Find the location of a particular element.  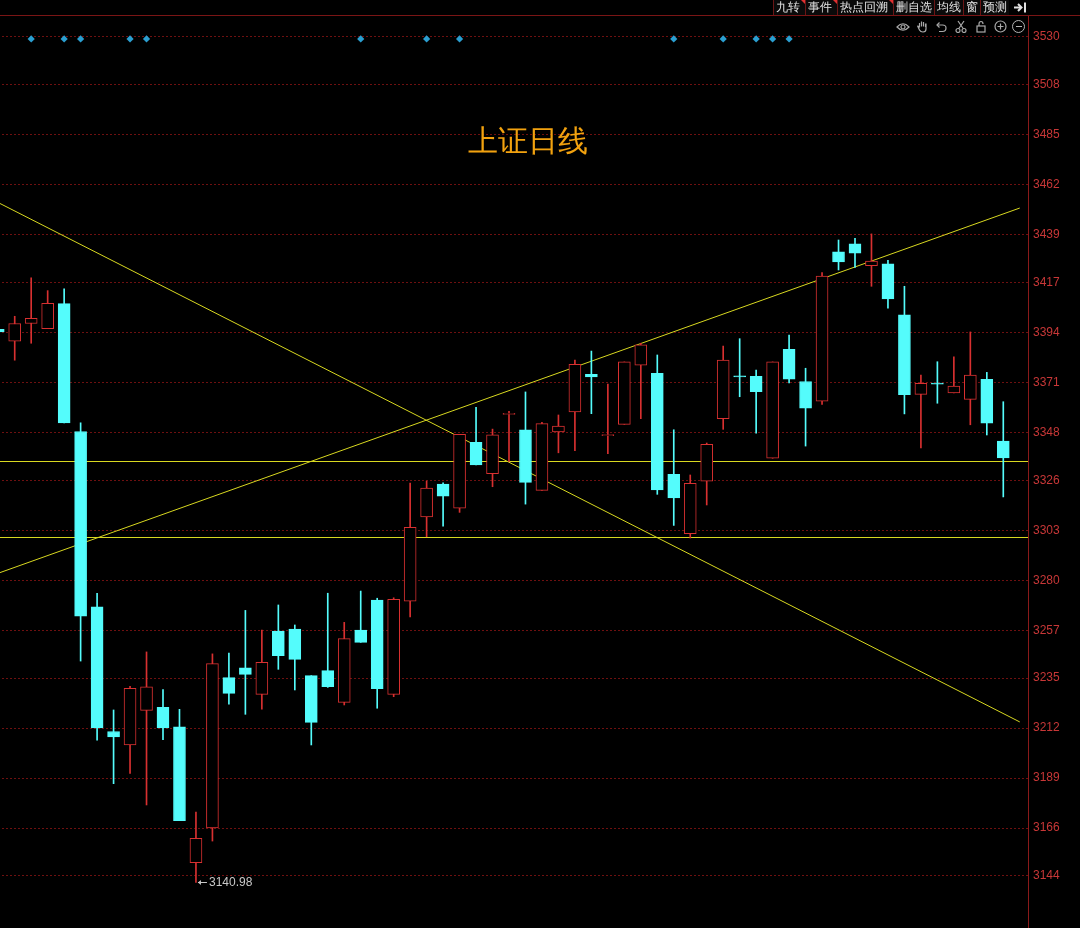

y-tick-label: 3235 is located at coordinates (1047, 677).